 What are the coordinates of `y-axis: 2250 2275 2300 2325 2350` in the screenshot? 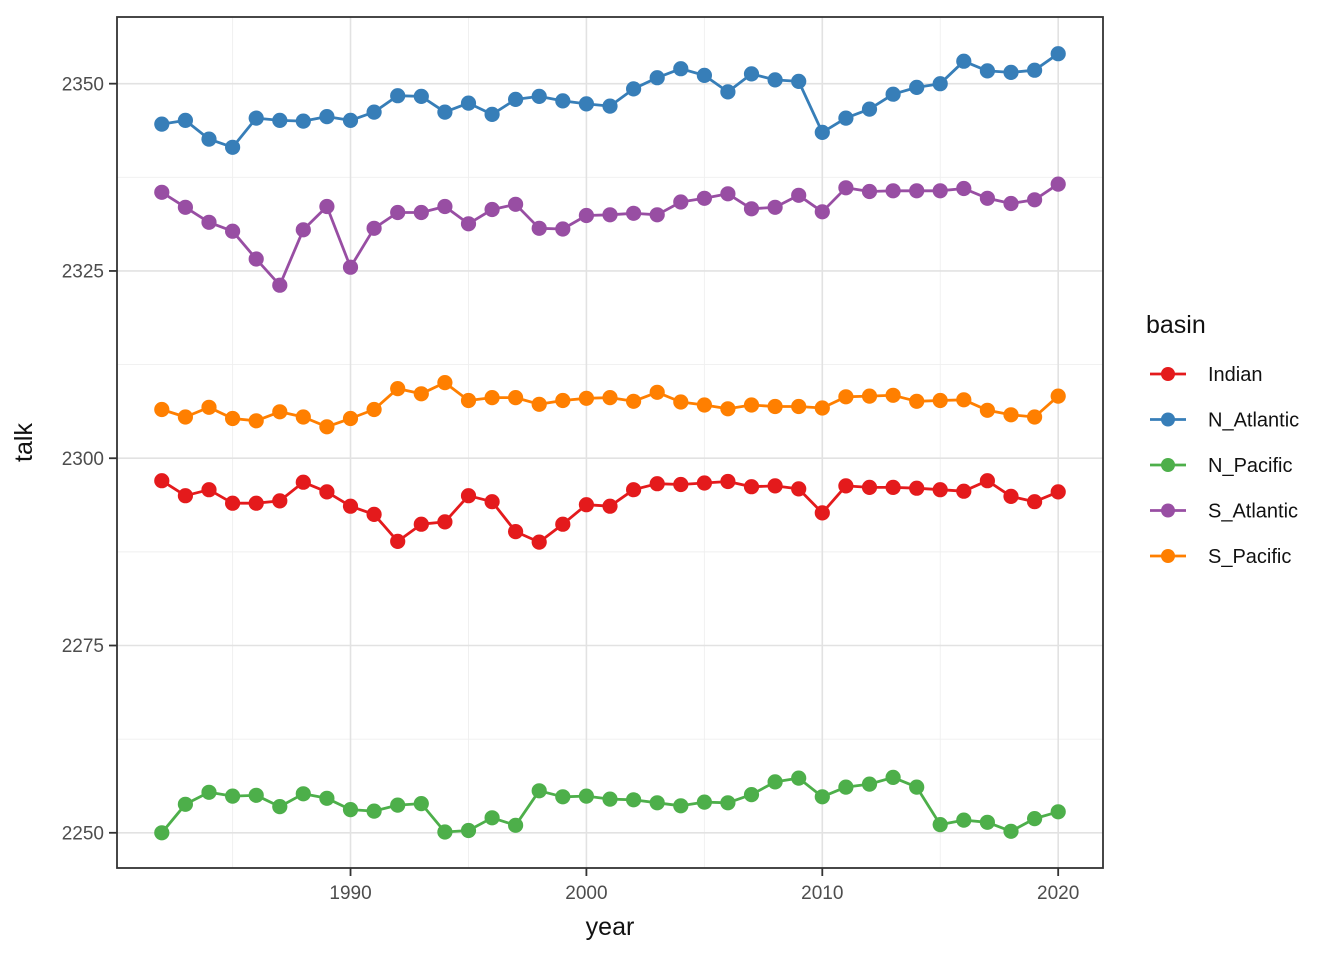 It's located at (89, 459).